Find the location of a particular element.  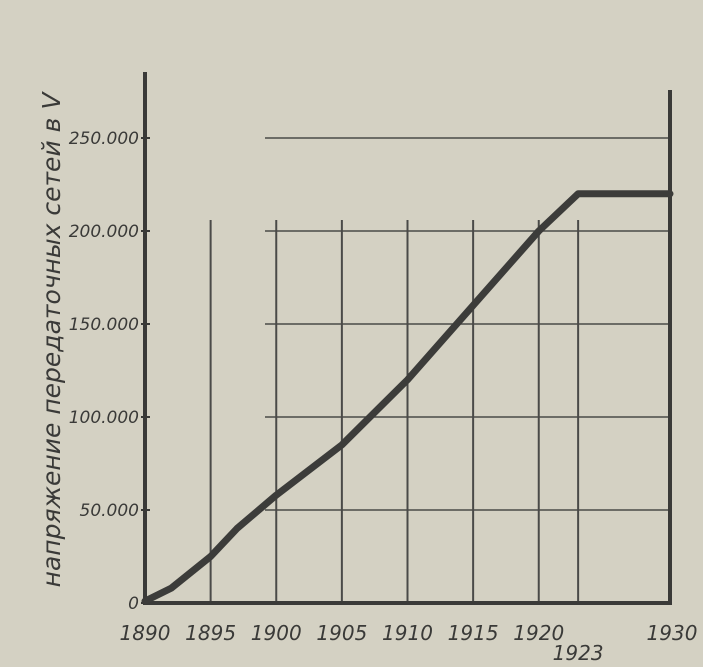

y-axis-label-text: напряжение передаточных сетей в V is located at coordinates (51, 339).